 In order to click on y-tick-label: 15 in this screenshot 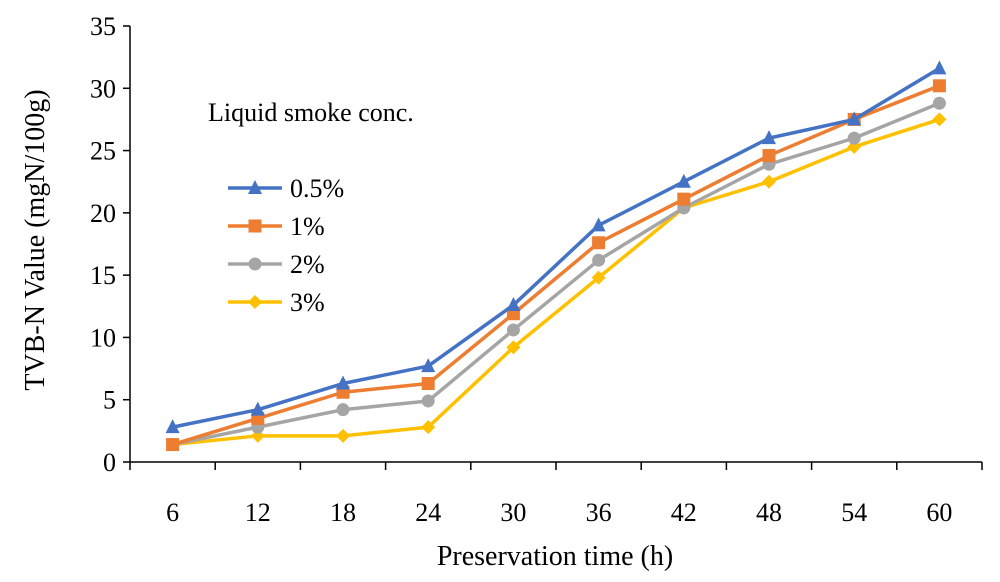, I will do `click(103, 275)`.